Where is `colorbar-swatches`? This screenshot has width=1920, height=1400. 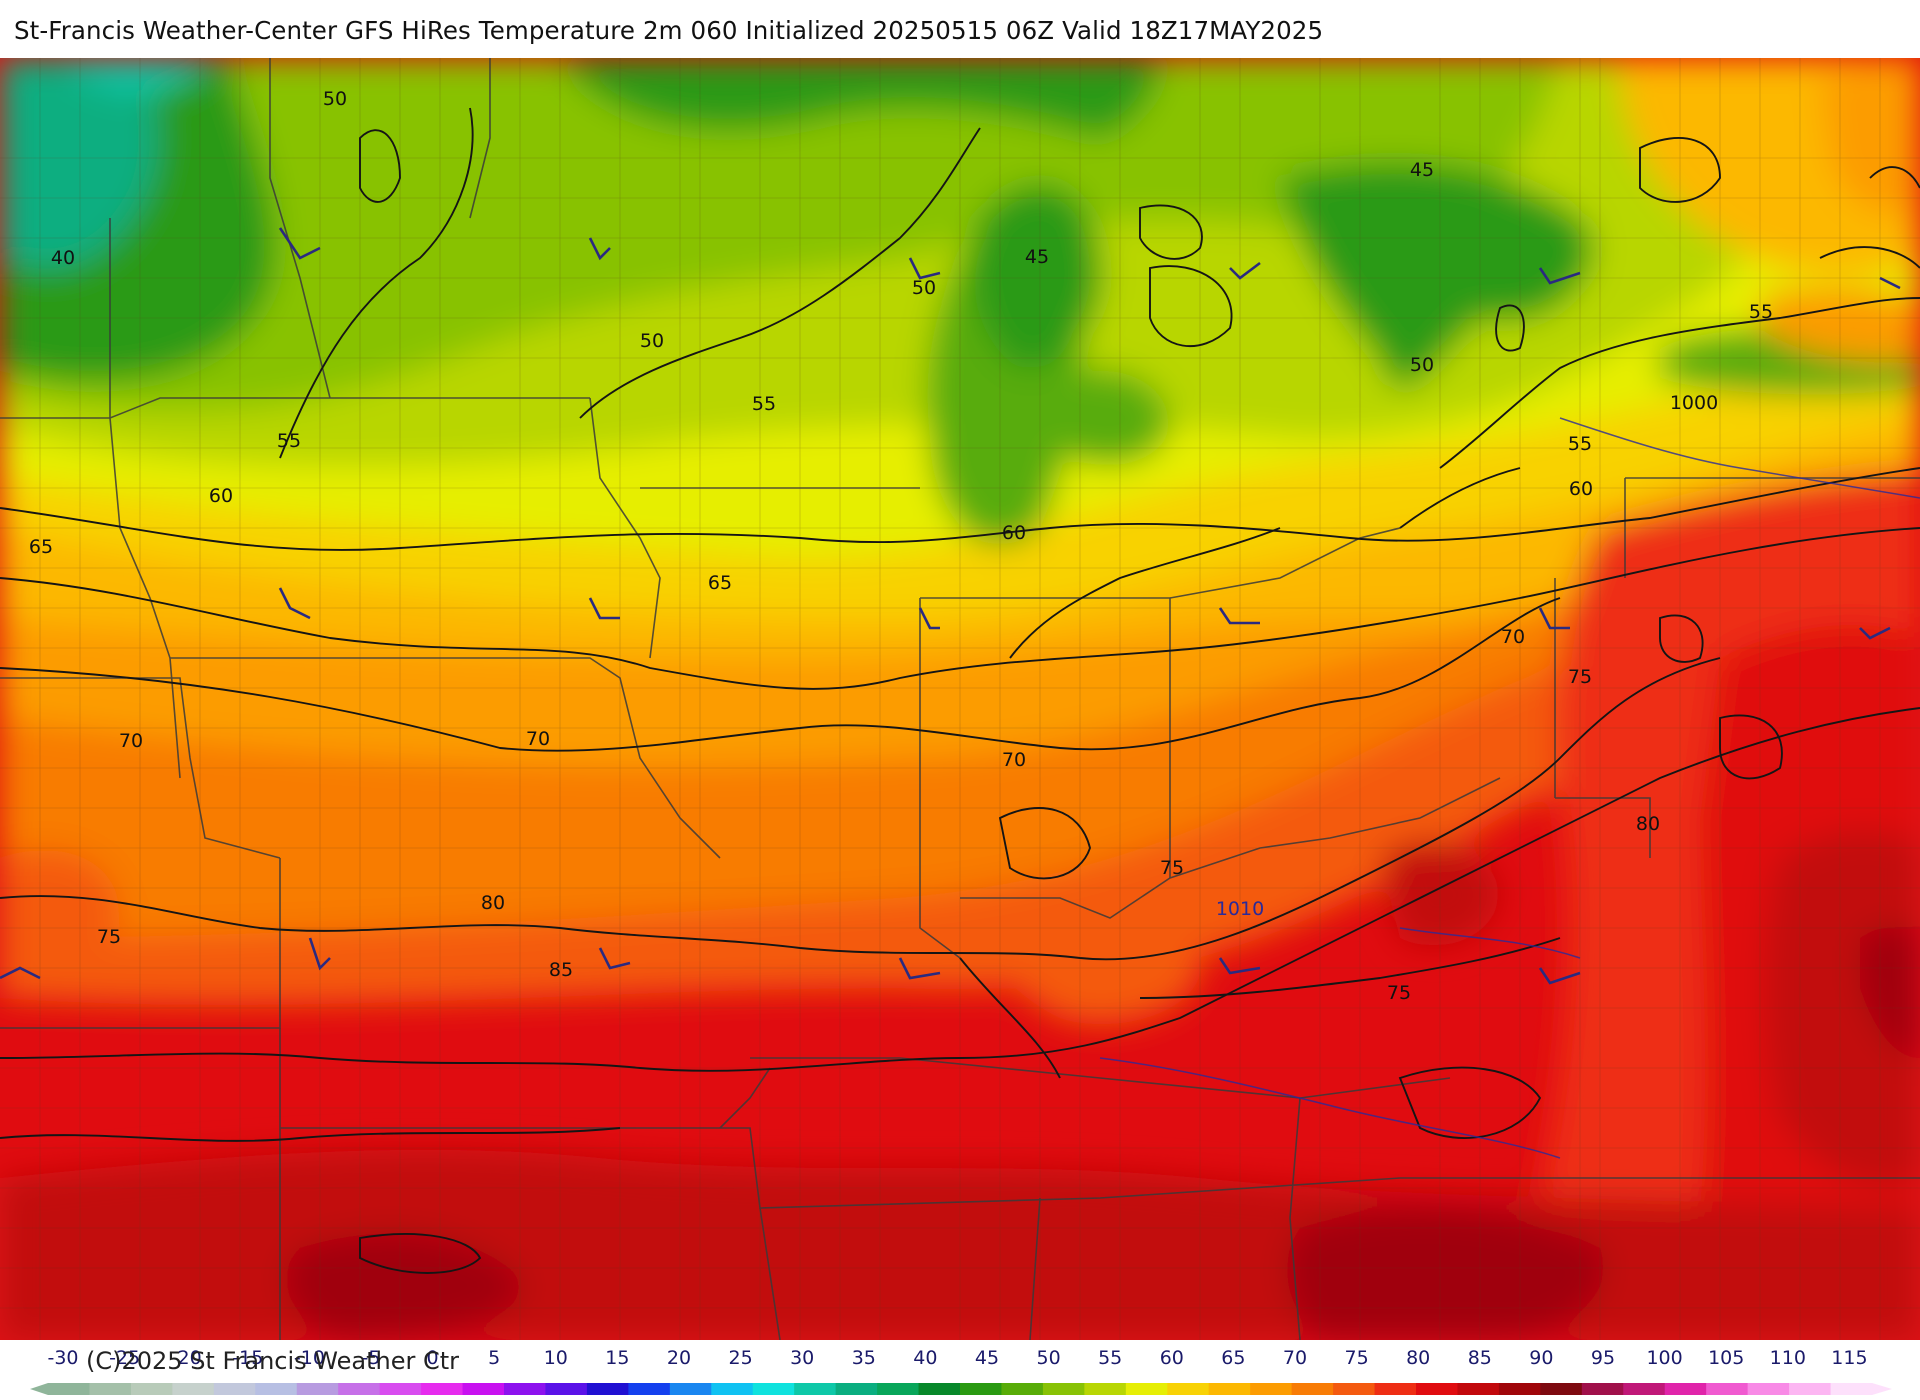 colorbar-swatches is located at coordinates (961, 1389).